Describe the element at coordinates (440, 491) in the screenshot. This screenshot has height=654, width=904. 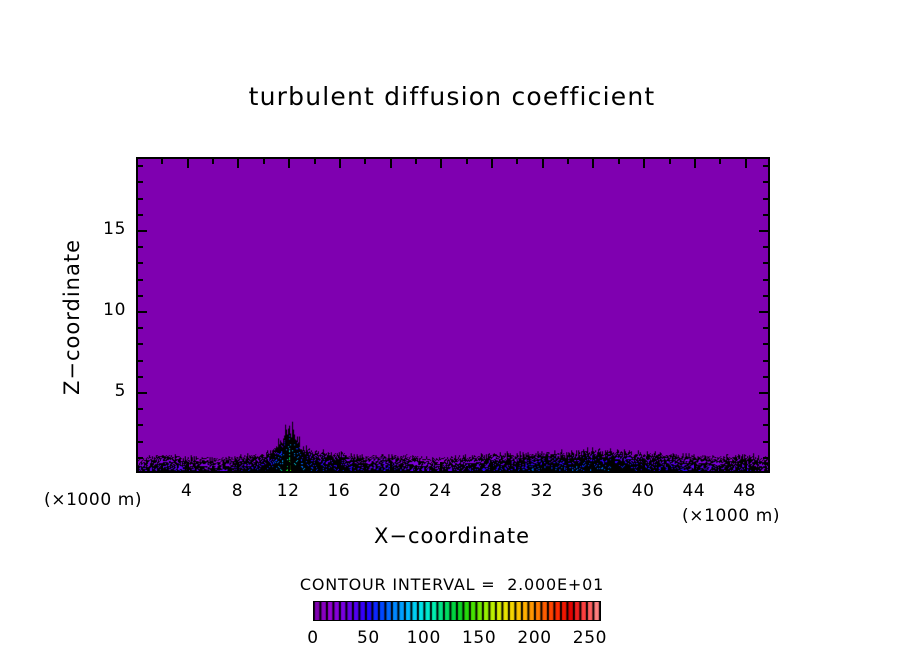
I see `x-tick-label: 24` at that location.